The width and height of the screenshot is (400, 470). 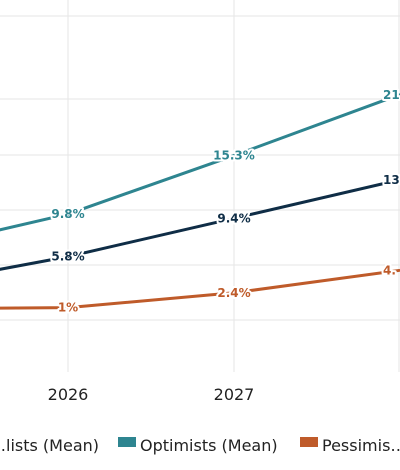 I want to click on pessimists-data-label: 4., so click(x=389, y=270).